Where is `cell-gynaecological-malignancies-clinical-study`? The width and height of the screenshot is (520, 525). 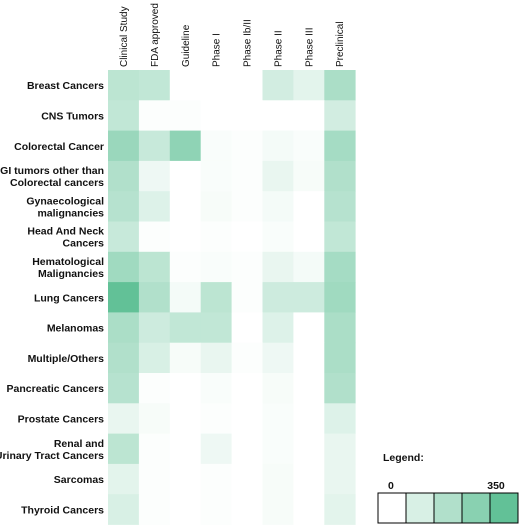
cell-gynaecological-malignancies-clinical-study is located at coordinates (124, 206).